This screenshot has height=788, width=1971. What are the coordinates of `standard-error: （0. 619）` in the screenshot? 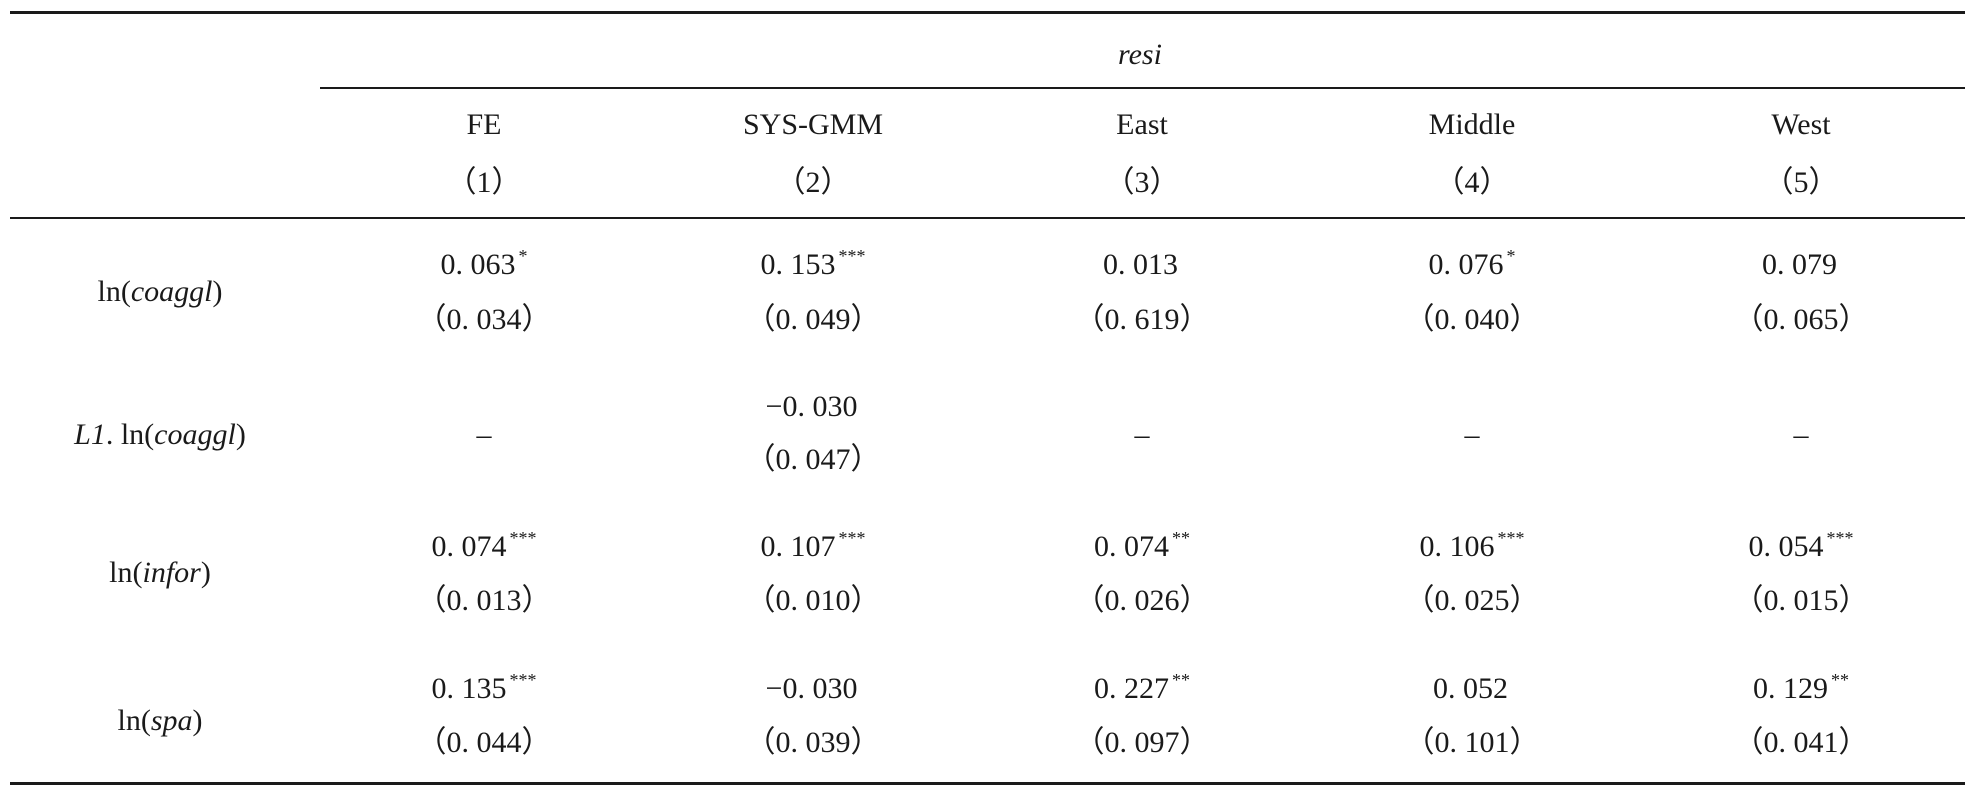 It's located at (1142, 319).